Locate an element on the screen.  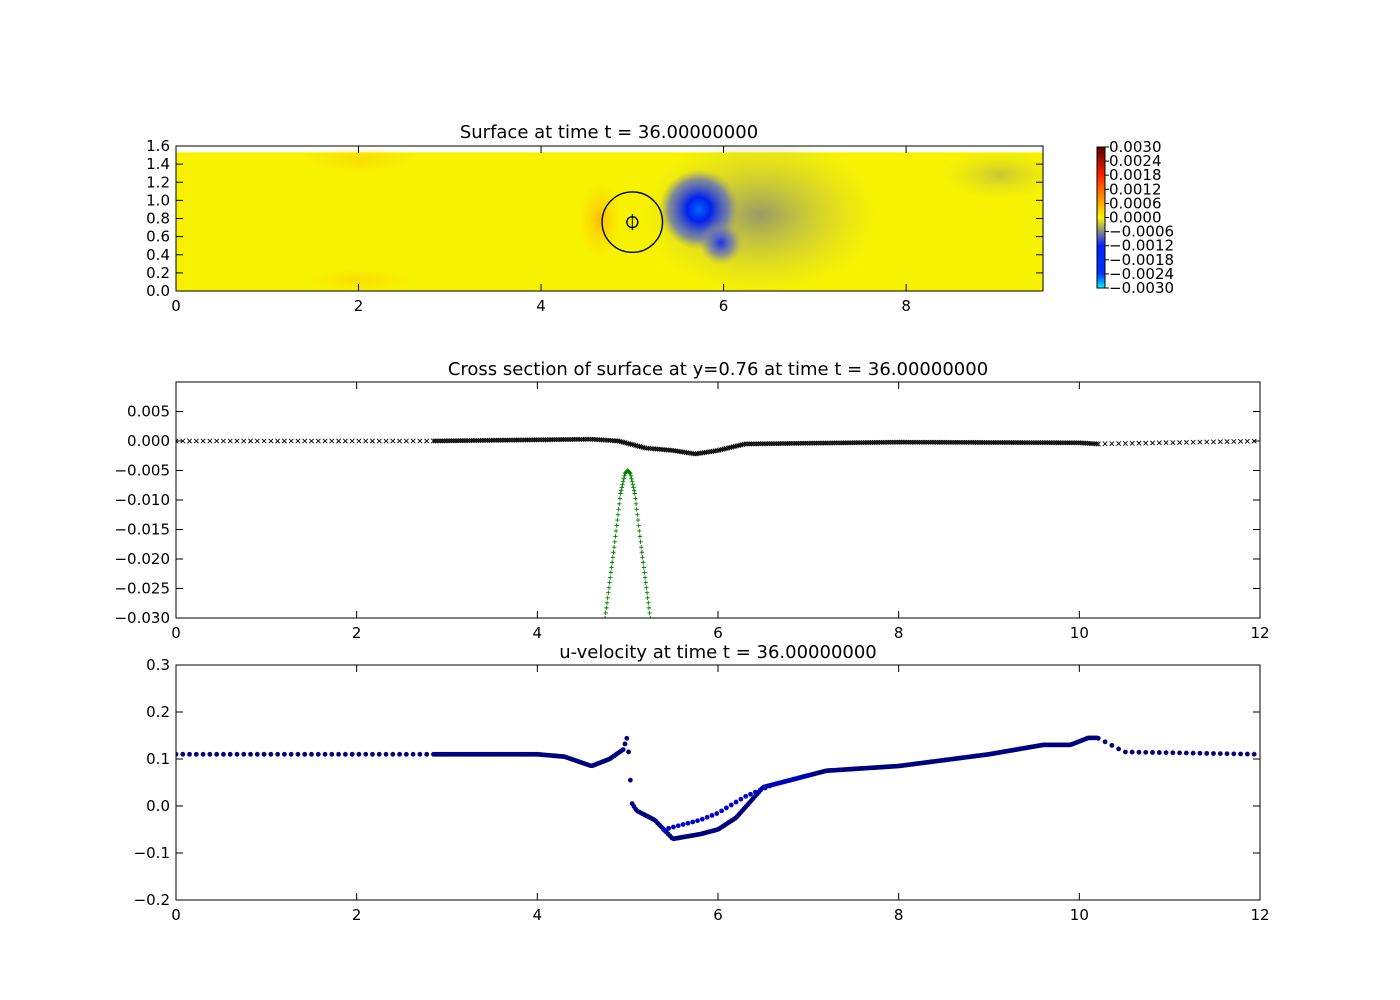
x-tick-label: 2 is located at coordinates (357, 915).